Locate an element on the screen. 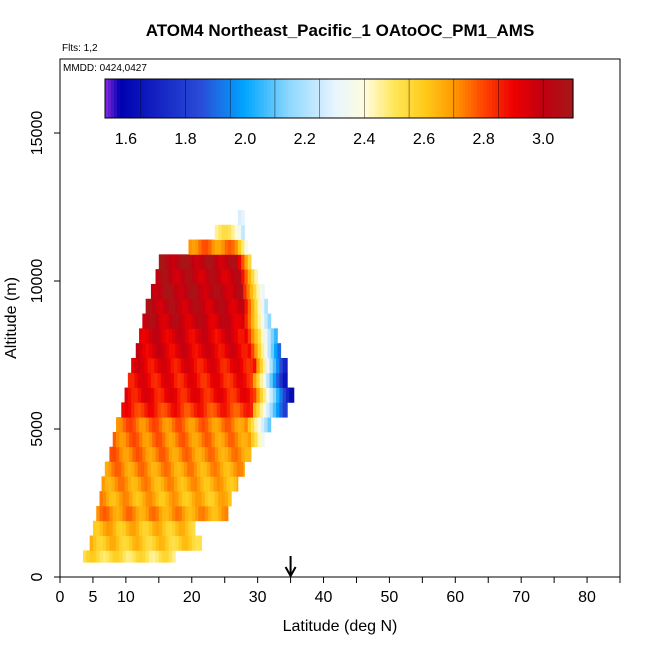 This screenshot has height=650, width=650. colorbar-frame is located at coordinates (339, 98).